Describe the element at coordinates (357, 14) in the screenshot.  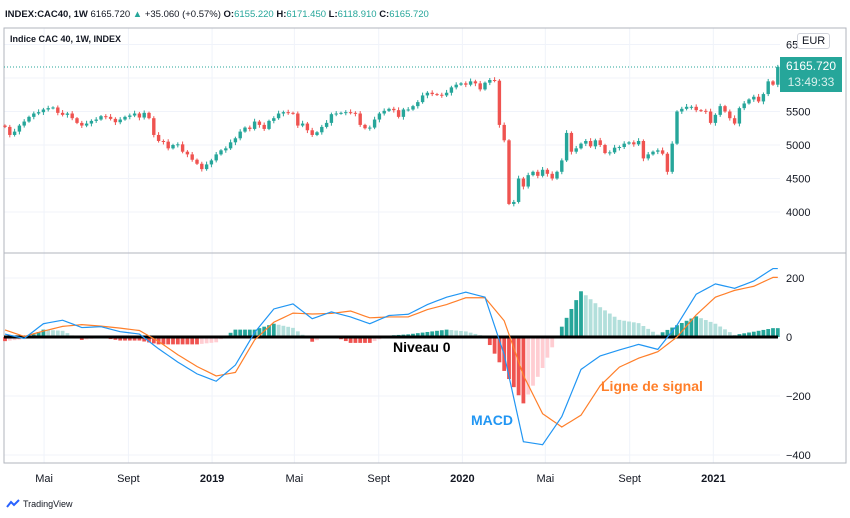
I see `low-value: 6118.910` at that location.